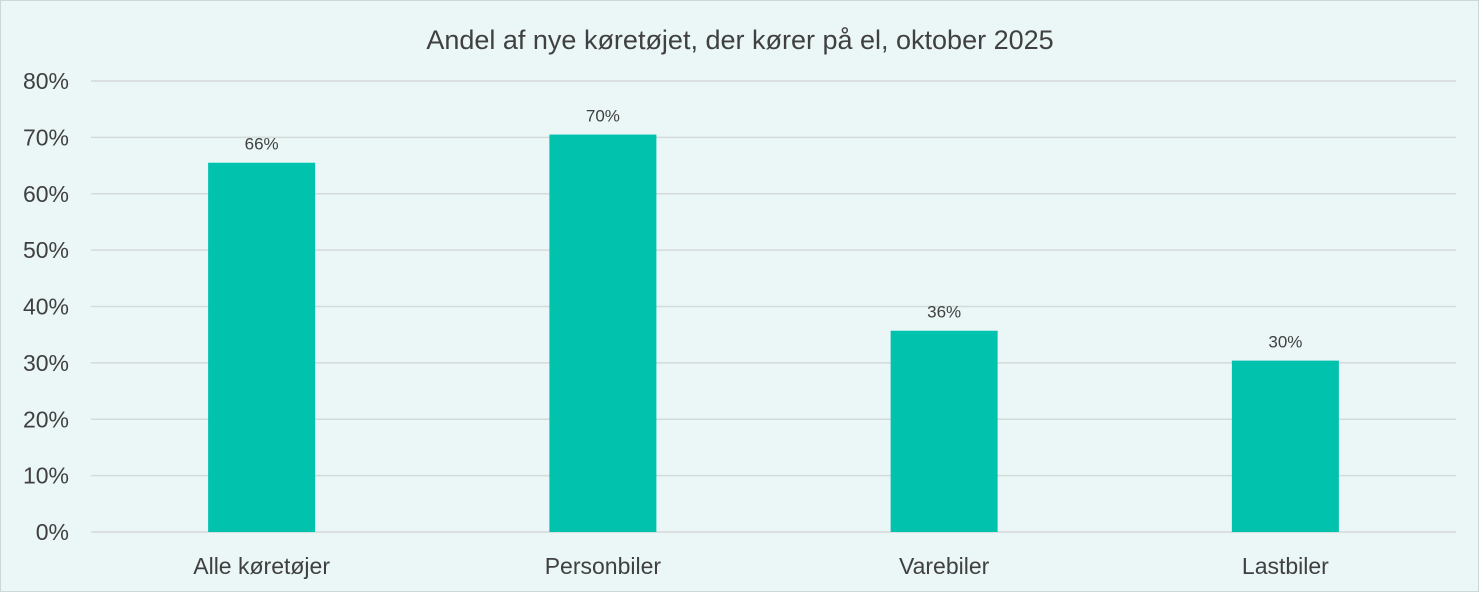  I want to click on y-axis-ticks: 0% 10% 20% 30% 40% 50% 60% 70% 80%, so click(46, 306).